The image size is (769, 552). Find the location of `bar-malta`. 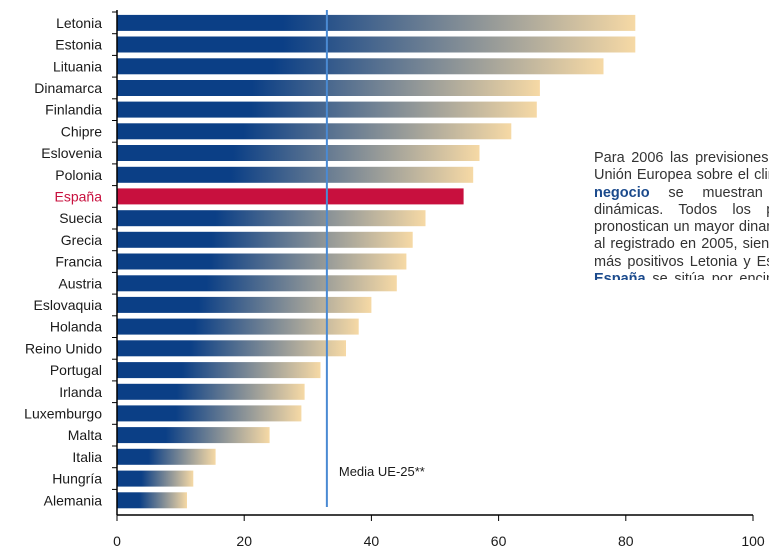

bar-malta is located at coordinates (193, 435).